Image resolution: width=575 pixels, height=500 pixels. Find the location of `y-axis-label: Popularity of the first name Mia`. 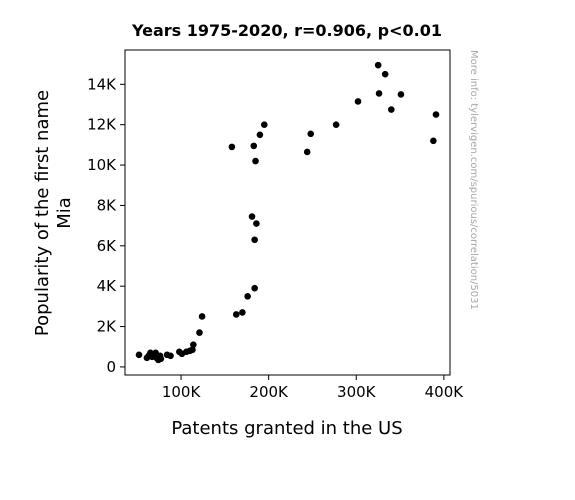

y-axis-label: Popularity of the first name Mia is located at coordinates (53, 213).